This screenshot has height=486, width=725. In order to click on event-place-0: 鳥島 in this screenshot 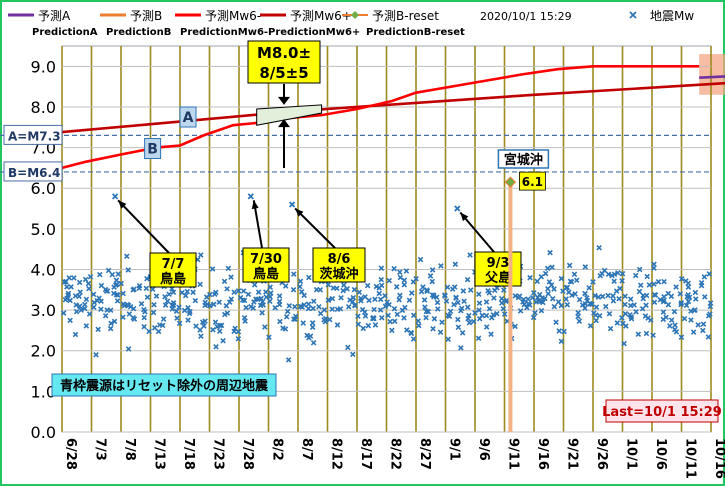, I will do `click(173, 279)`.